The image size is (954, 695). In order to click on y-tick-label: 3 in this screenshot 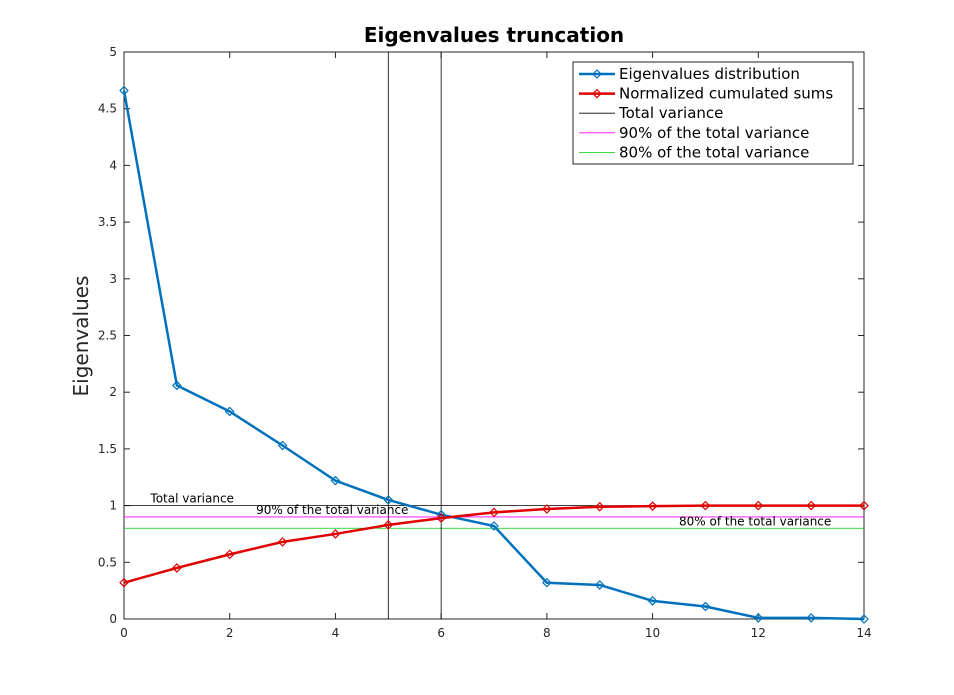, I will do `click(113, 279)`.